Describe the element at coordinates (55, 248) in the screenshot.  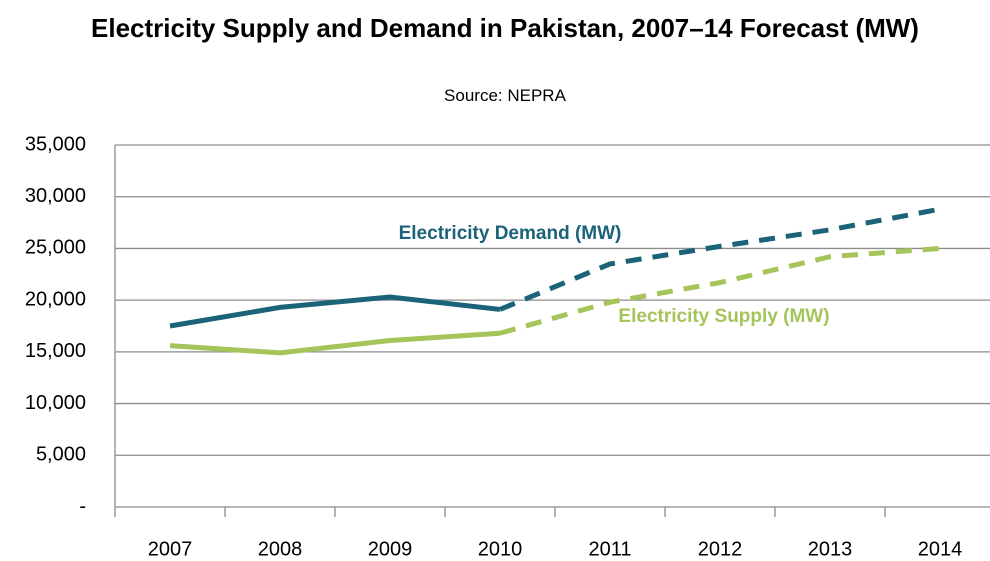
I see `y-tick-label: 25,000` at that location.